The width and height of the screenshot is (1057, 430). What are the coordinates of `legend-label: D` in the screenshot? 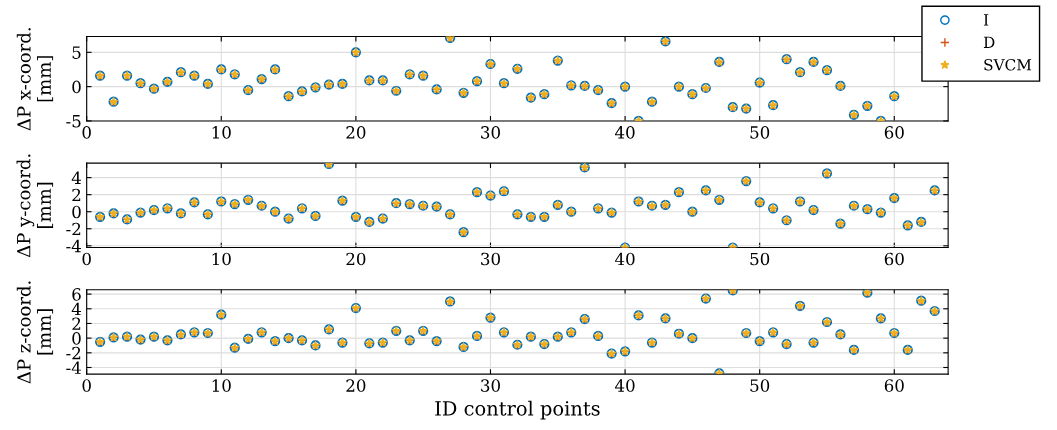 It's located at (989, 42).